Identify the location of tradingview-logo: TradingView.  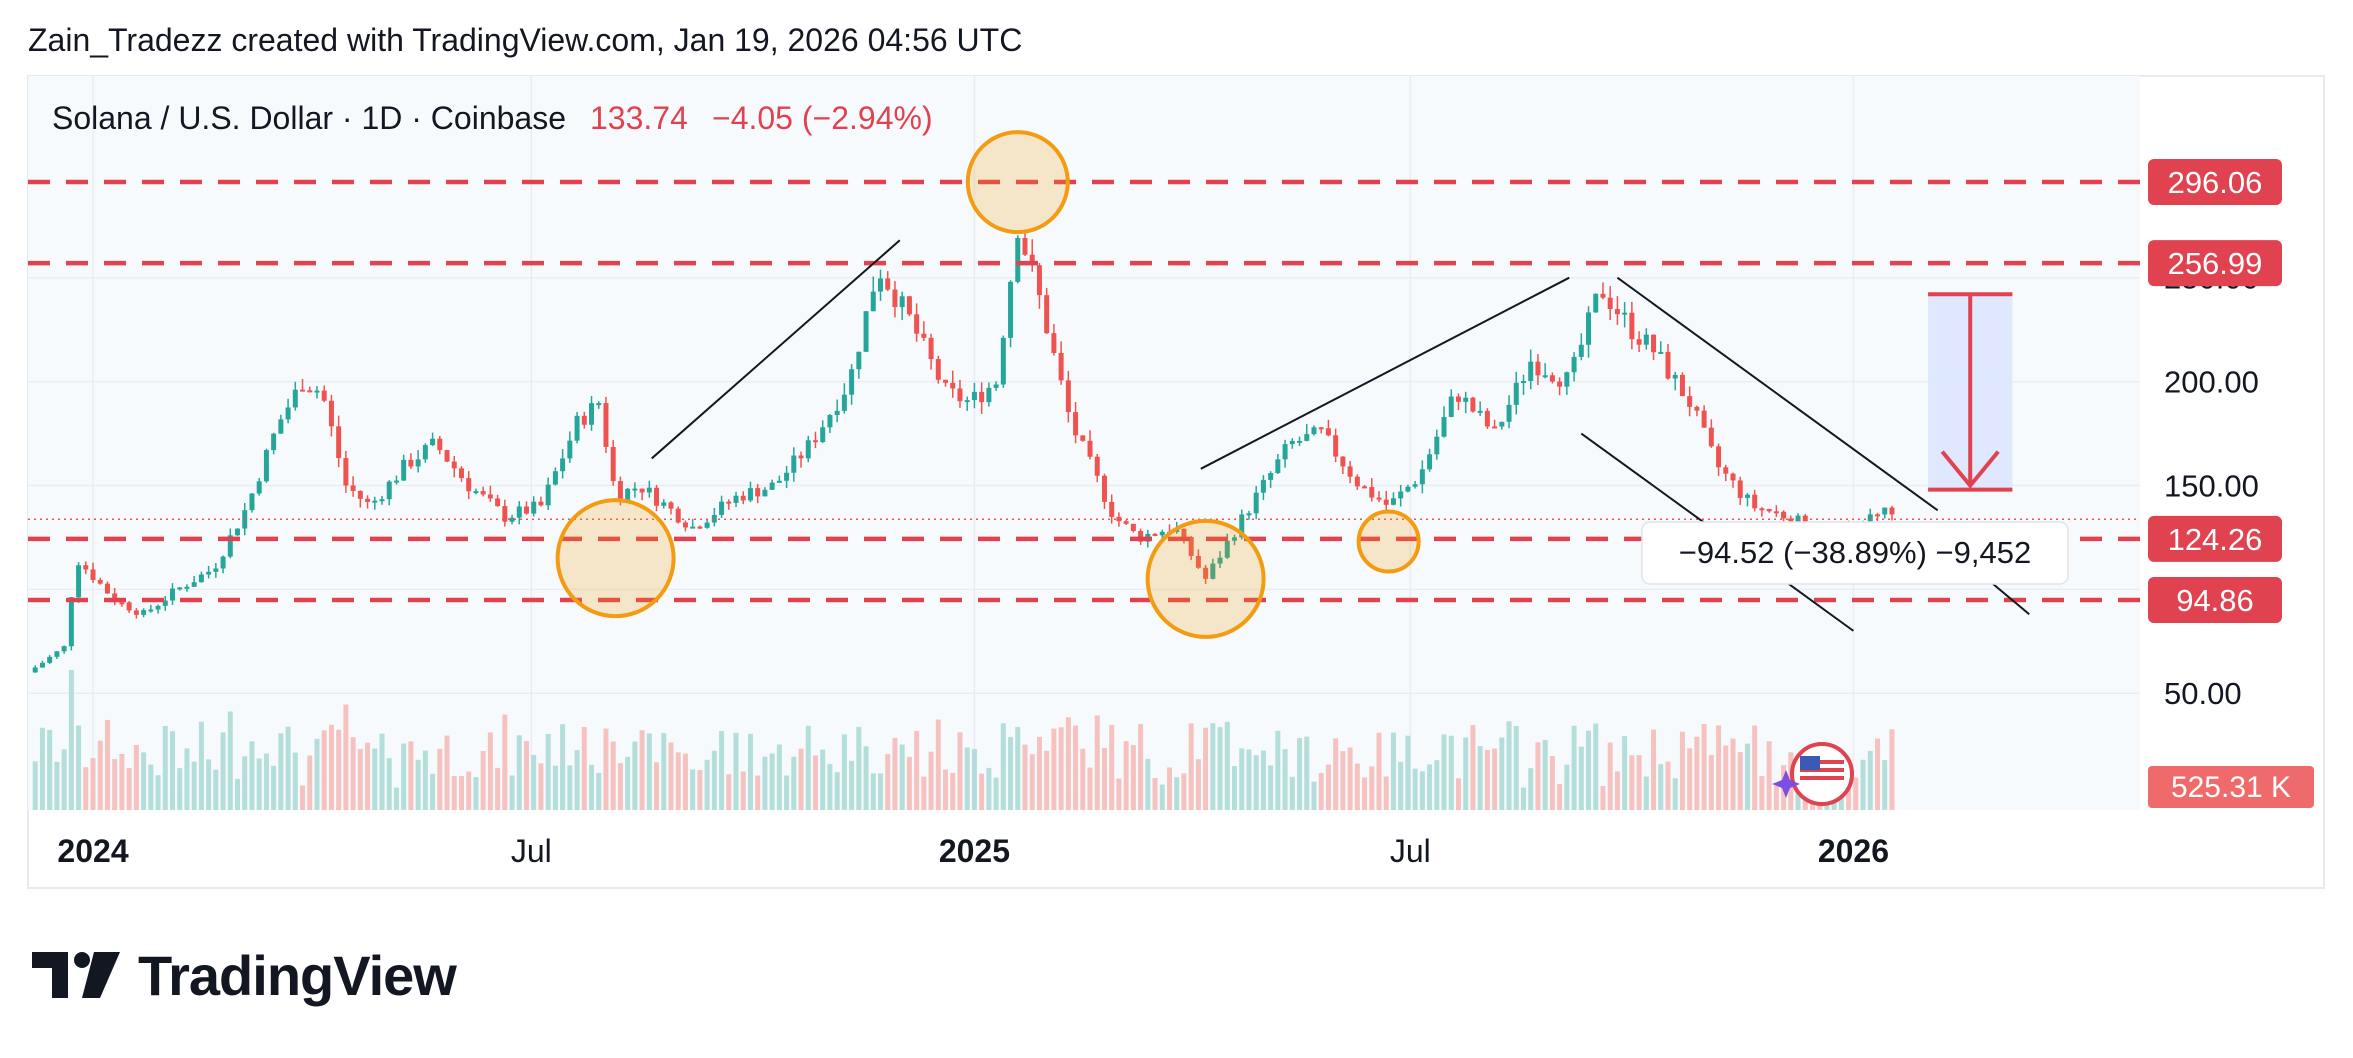
(244, 975).